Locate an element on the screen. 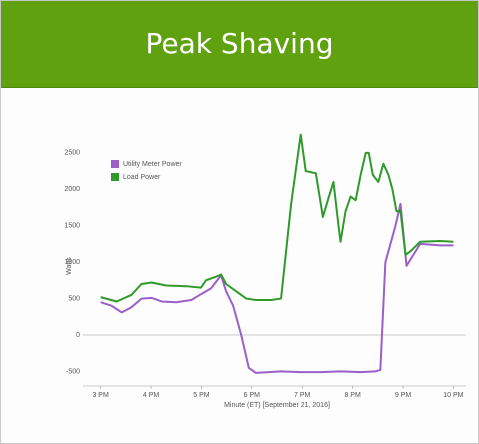  x-tick-label: 6 PM is located at coordinates (252, 395).